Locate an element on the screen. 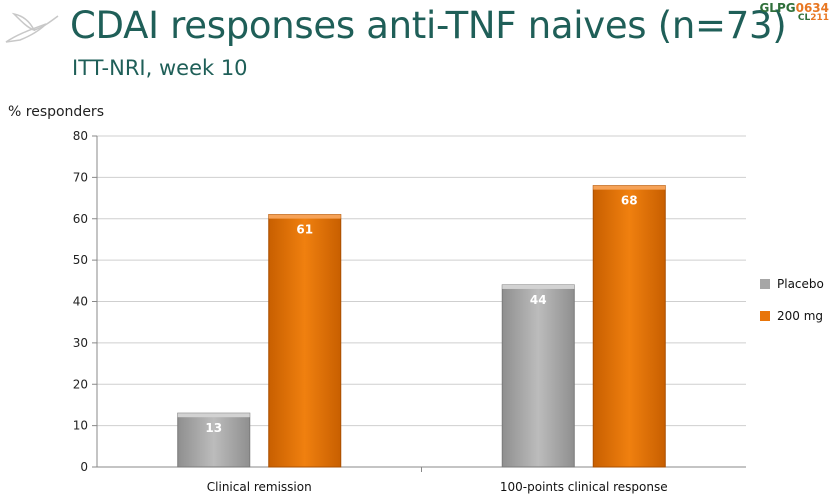 This screenshot has height=501, width=829. legend: Placebo 200 mg is located at coordinates (792, 308).